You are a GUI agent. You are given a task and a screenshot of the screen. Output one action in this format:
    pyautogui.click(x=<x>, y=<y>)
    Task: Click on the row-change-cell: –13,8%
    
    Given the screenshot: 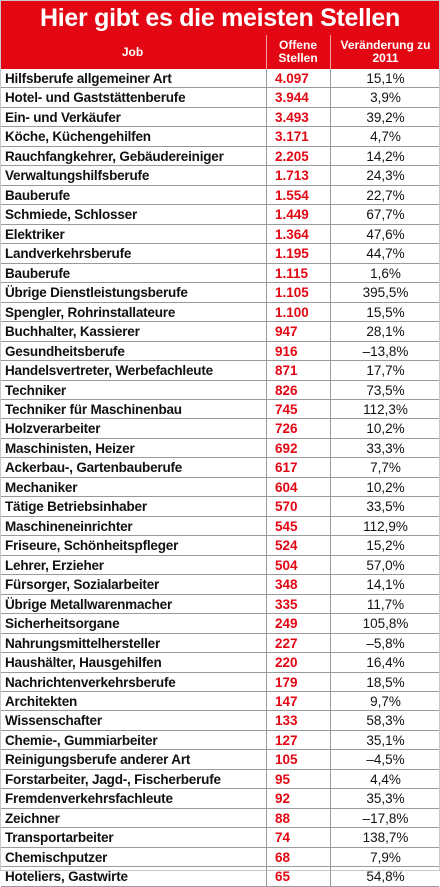 What is the action you would take?
    pyautogui.click(x=385, y=351)
    